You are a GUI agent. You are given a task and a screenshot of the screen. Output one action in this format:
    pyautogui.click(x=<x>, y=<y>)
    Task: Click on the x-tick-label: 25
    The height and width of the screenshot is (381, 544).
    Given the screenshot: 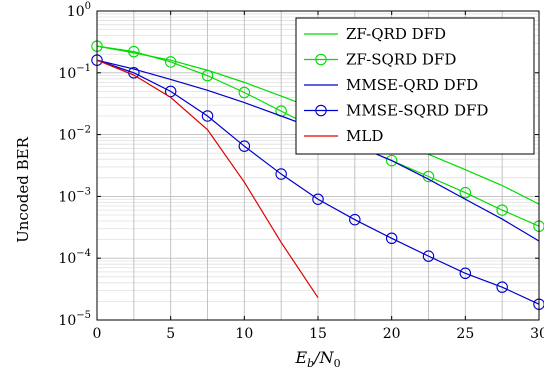 What is the action you would take?
    pyautogui.click(x=465, y=334)
    